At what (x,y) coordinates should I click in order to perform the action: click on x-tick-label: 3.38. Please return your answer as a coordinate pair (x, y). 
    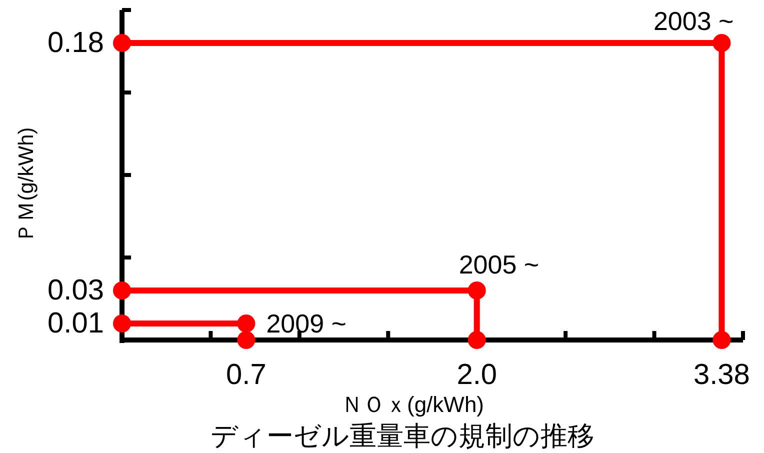
    Looking at the image, I should click on (721, 375).